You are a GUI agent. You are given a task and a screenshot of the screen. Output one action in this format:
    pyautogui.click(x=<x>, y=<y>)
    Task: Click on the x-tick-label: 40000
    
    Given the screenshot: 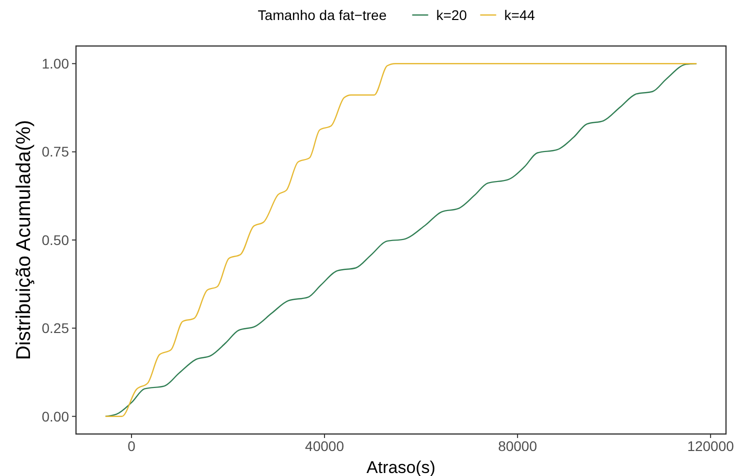 What is the action you would take?
    pyautogui.click(x=324, y=446)
    